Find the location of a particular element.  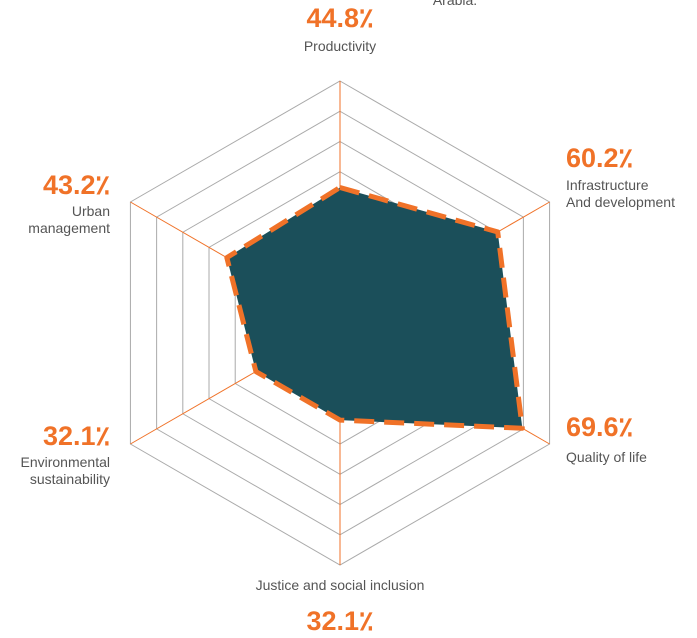

annotation: Arabia. is located at coordinates (455, 4).